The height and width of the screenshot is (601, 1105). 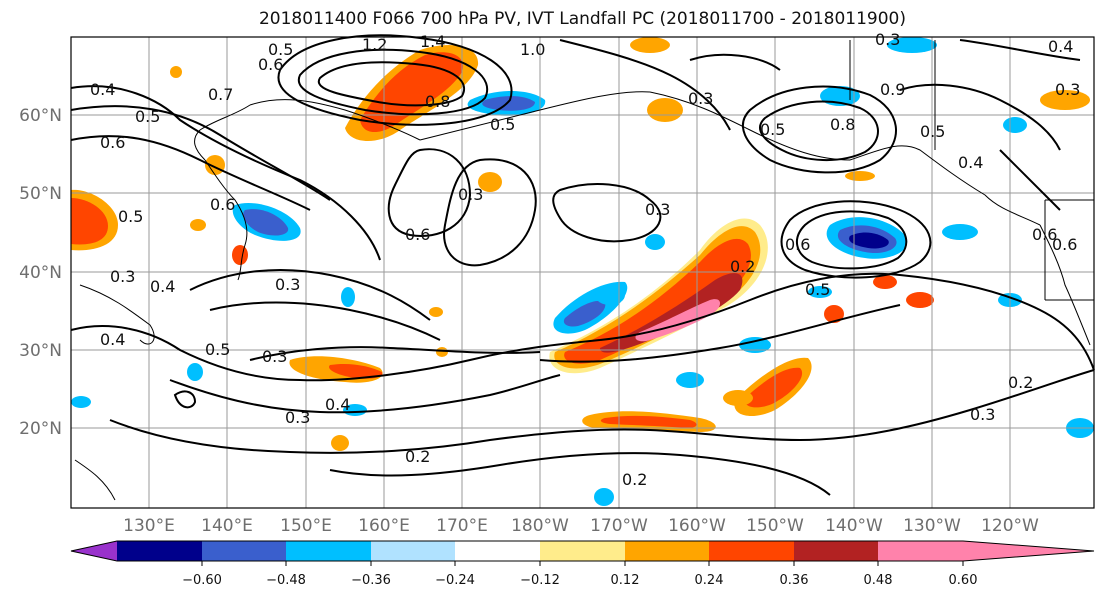 What do you see at coordinates (40, 351) in the screenshot?
I see `lat-label: 30°N` at bounding box center [40, 351].